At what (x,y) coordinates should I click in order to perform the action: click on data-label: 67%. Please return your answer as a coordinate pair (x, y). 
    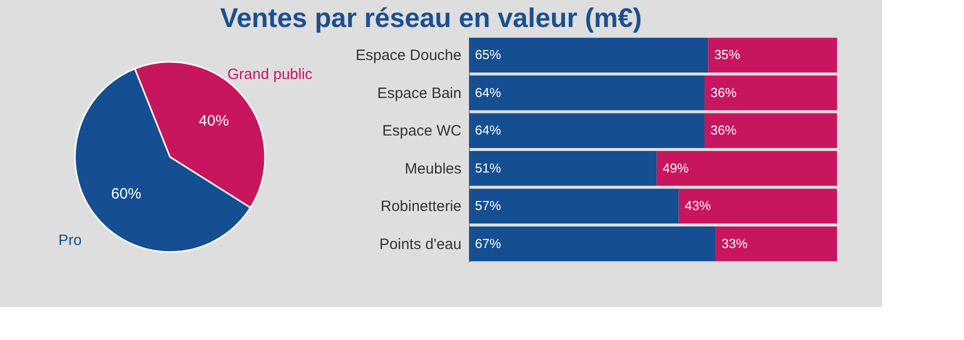
    Looking at the image, I should click on (488, 243).